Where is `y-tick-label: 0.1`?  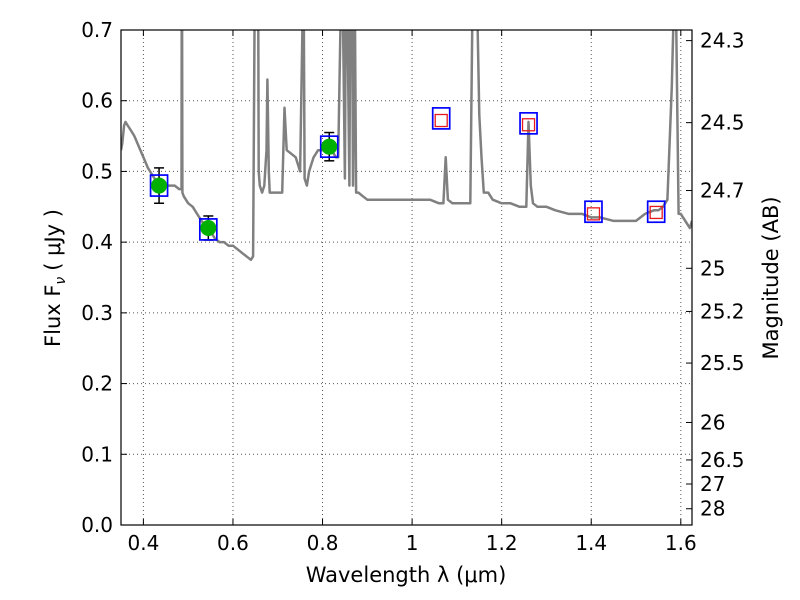
y-tick-label: 0.1 is located at coordinates (97, 454).